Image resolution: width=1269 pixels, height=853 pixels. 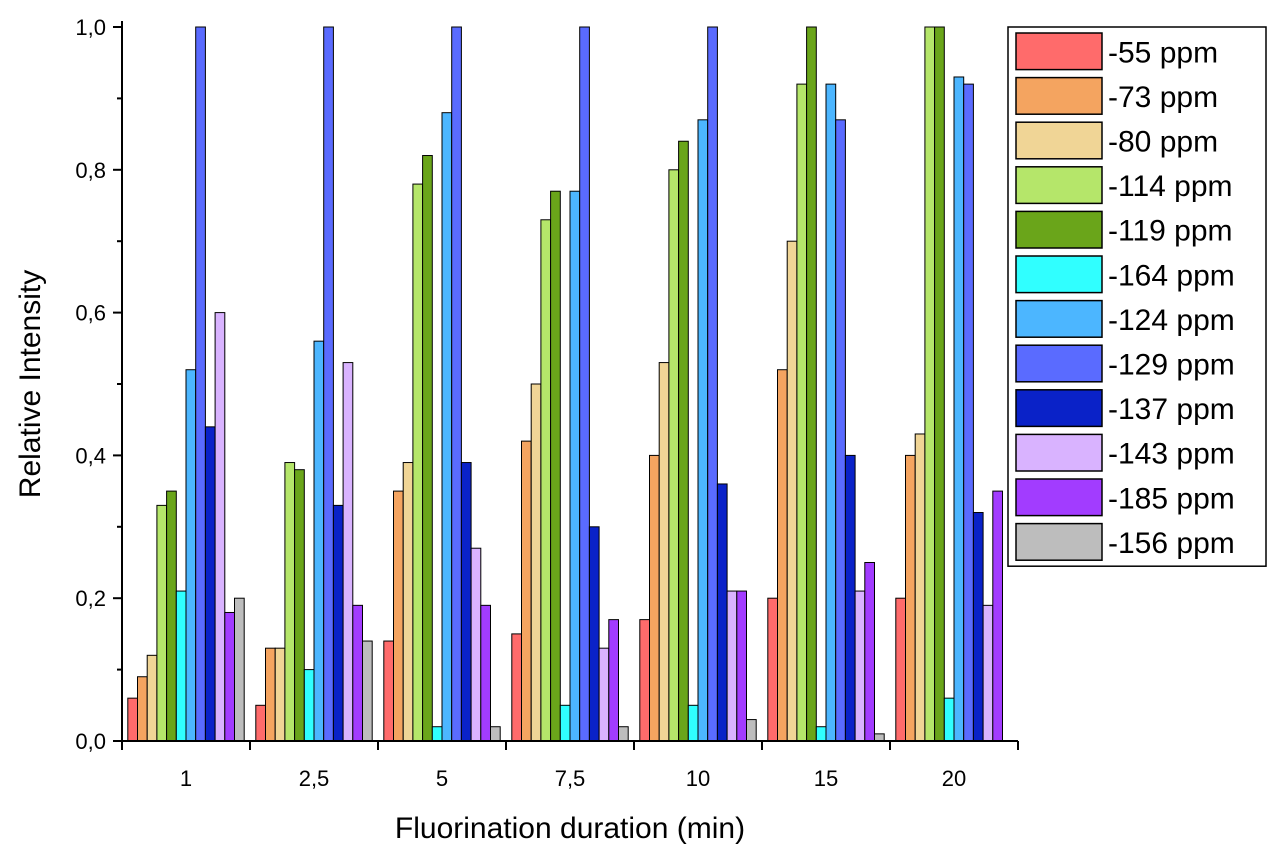 I want to click on x-tick-label: 5, so click(x=442, y=778).